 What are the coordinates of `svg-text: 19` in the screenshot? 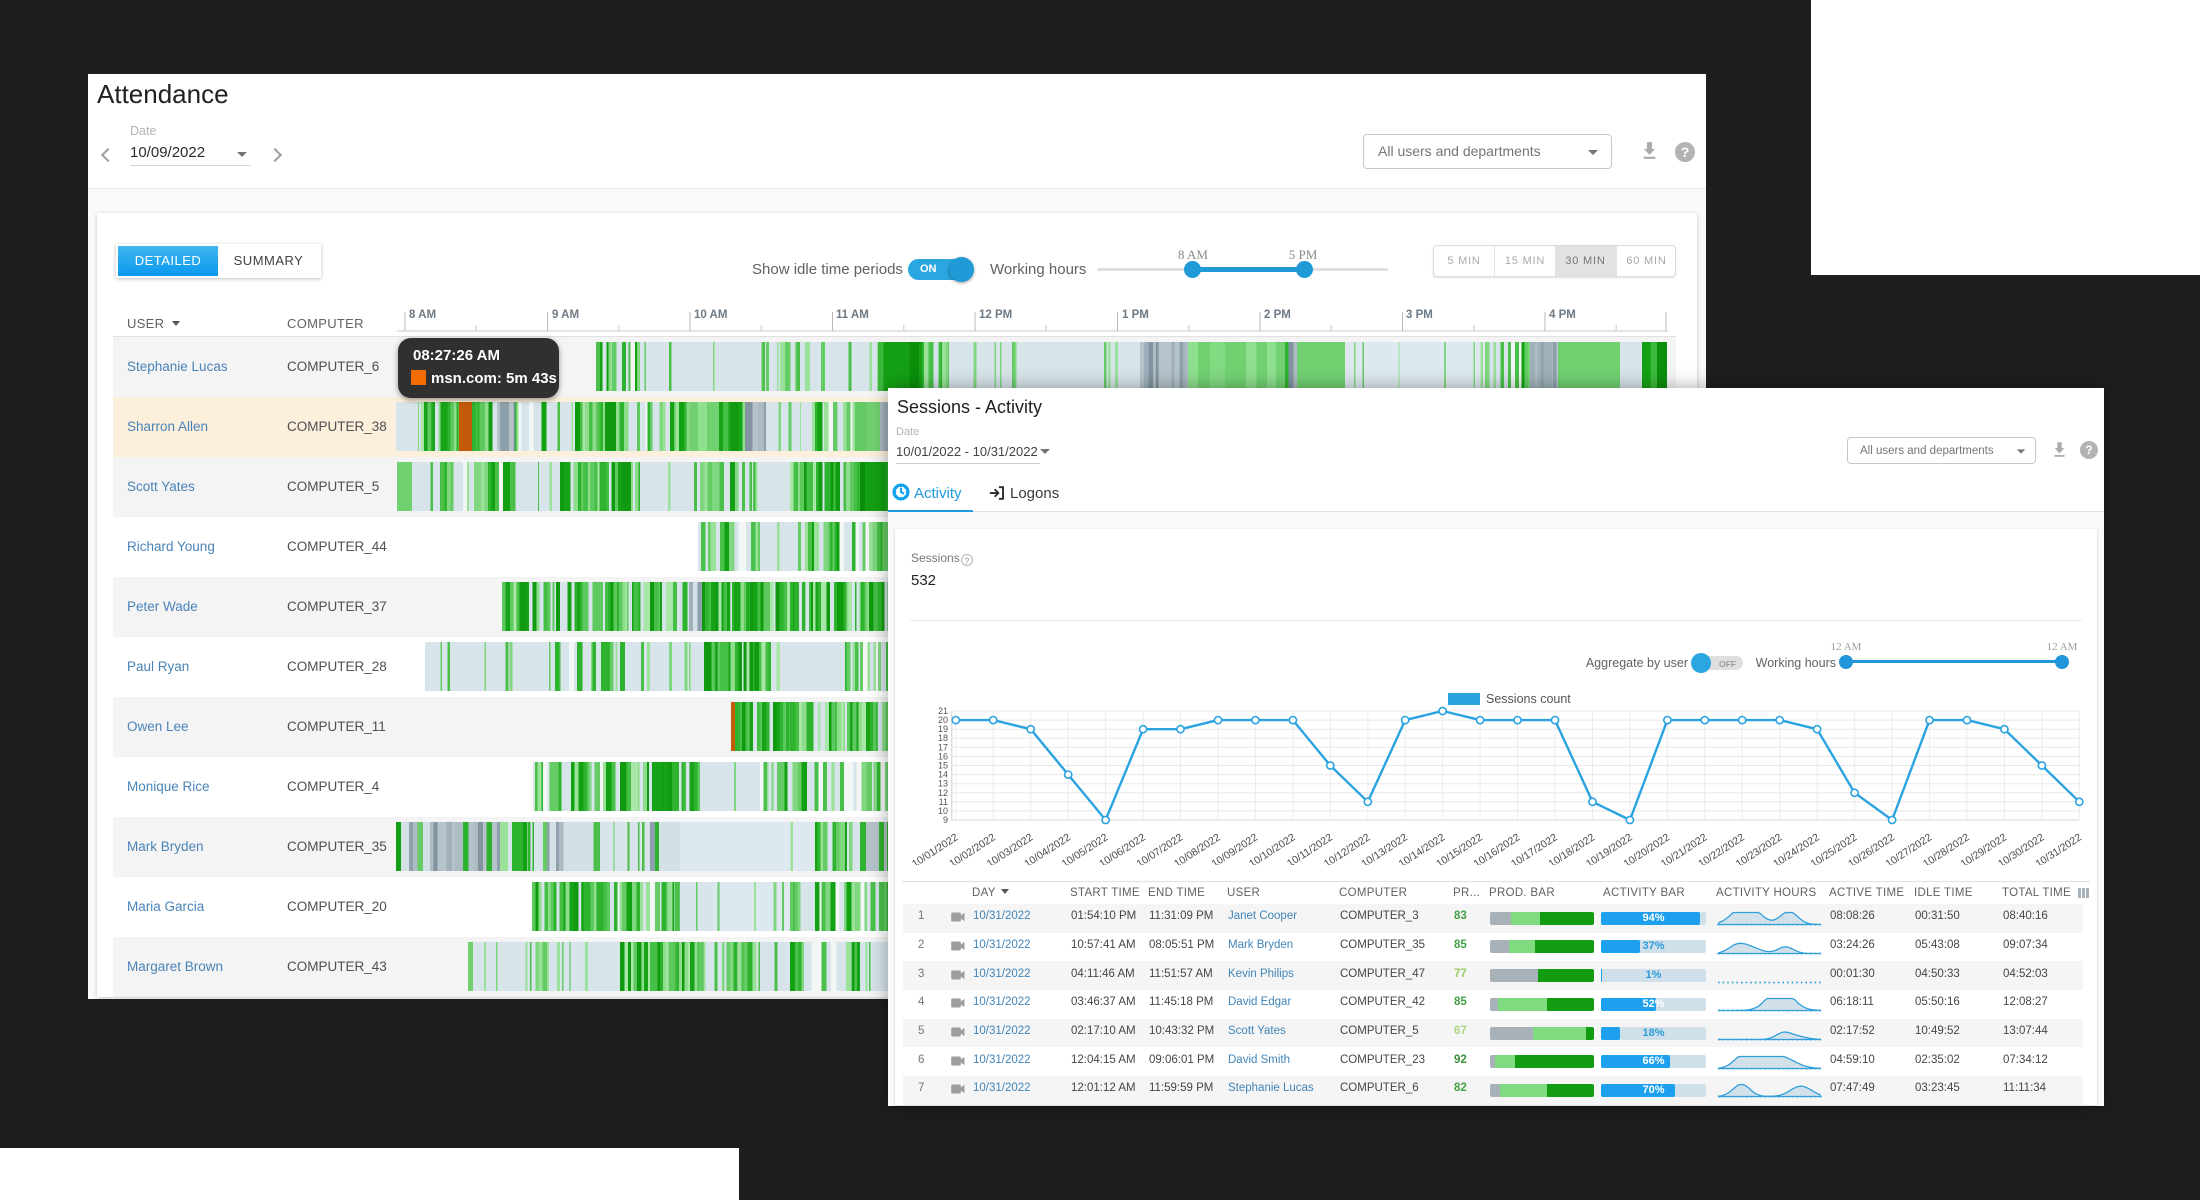 It's located at (943, 729).